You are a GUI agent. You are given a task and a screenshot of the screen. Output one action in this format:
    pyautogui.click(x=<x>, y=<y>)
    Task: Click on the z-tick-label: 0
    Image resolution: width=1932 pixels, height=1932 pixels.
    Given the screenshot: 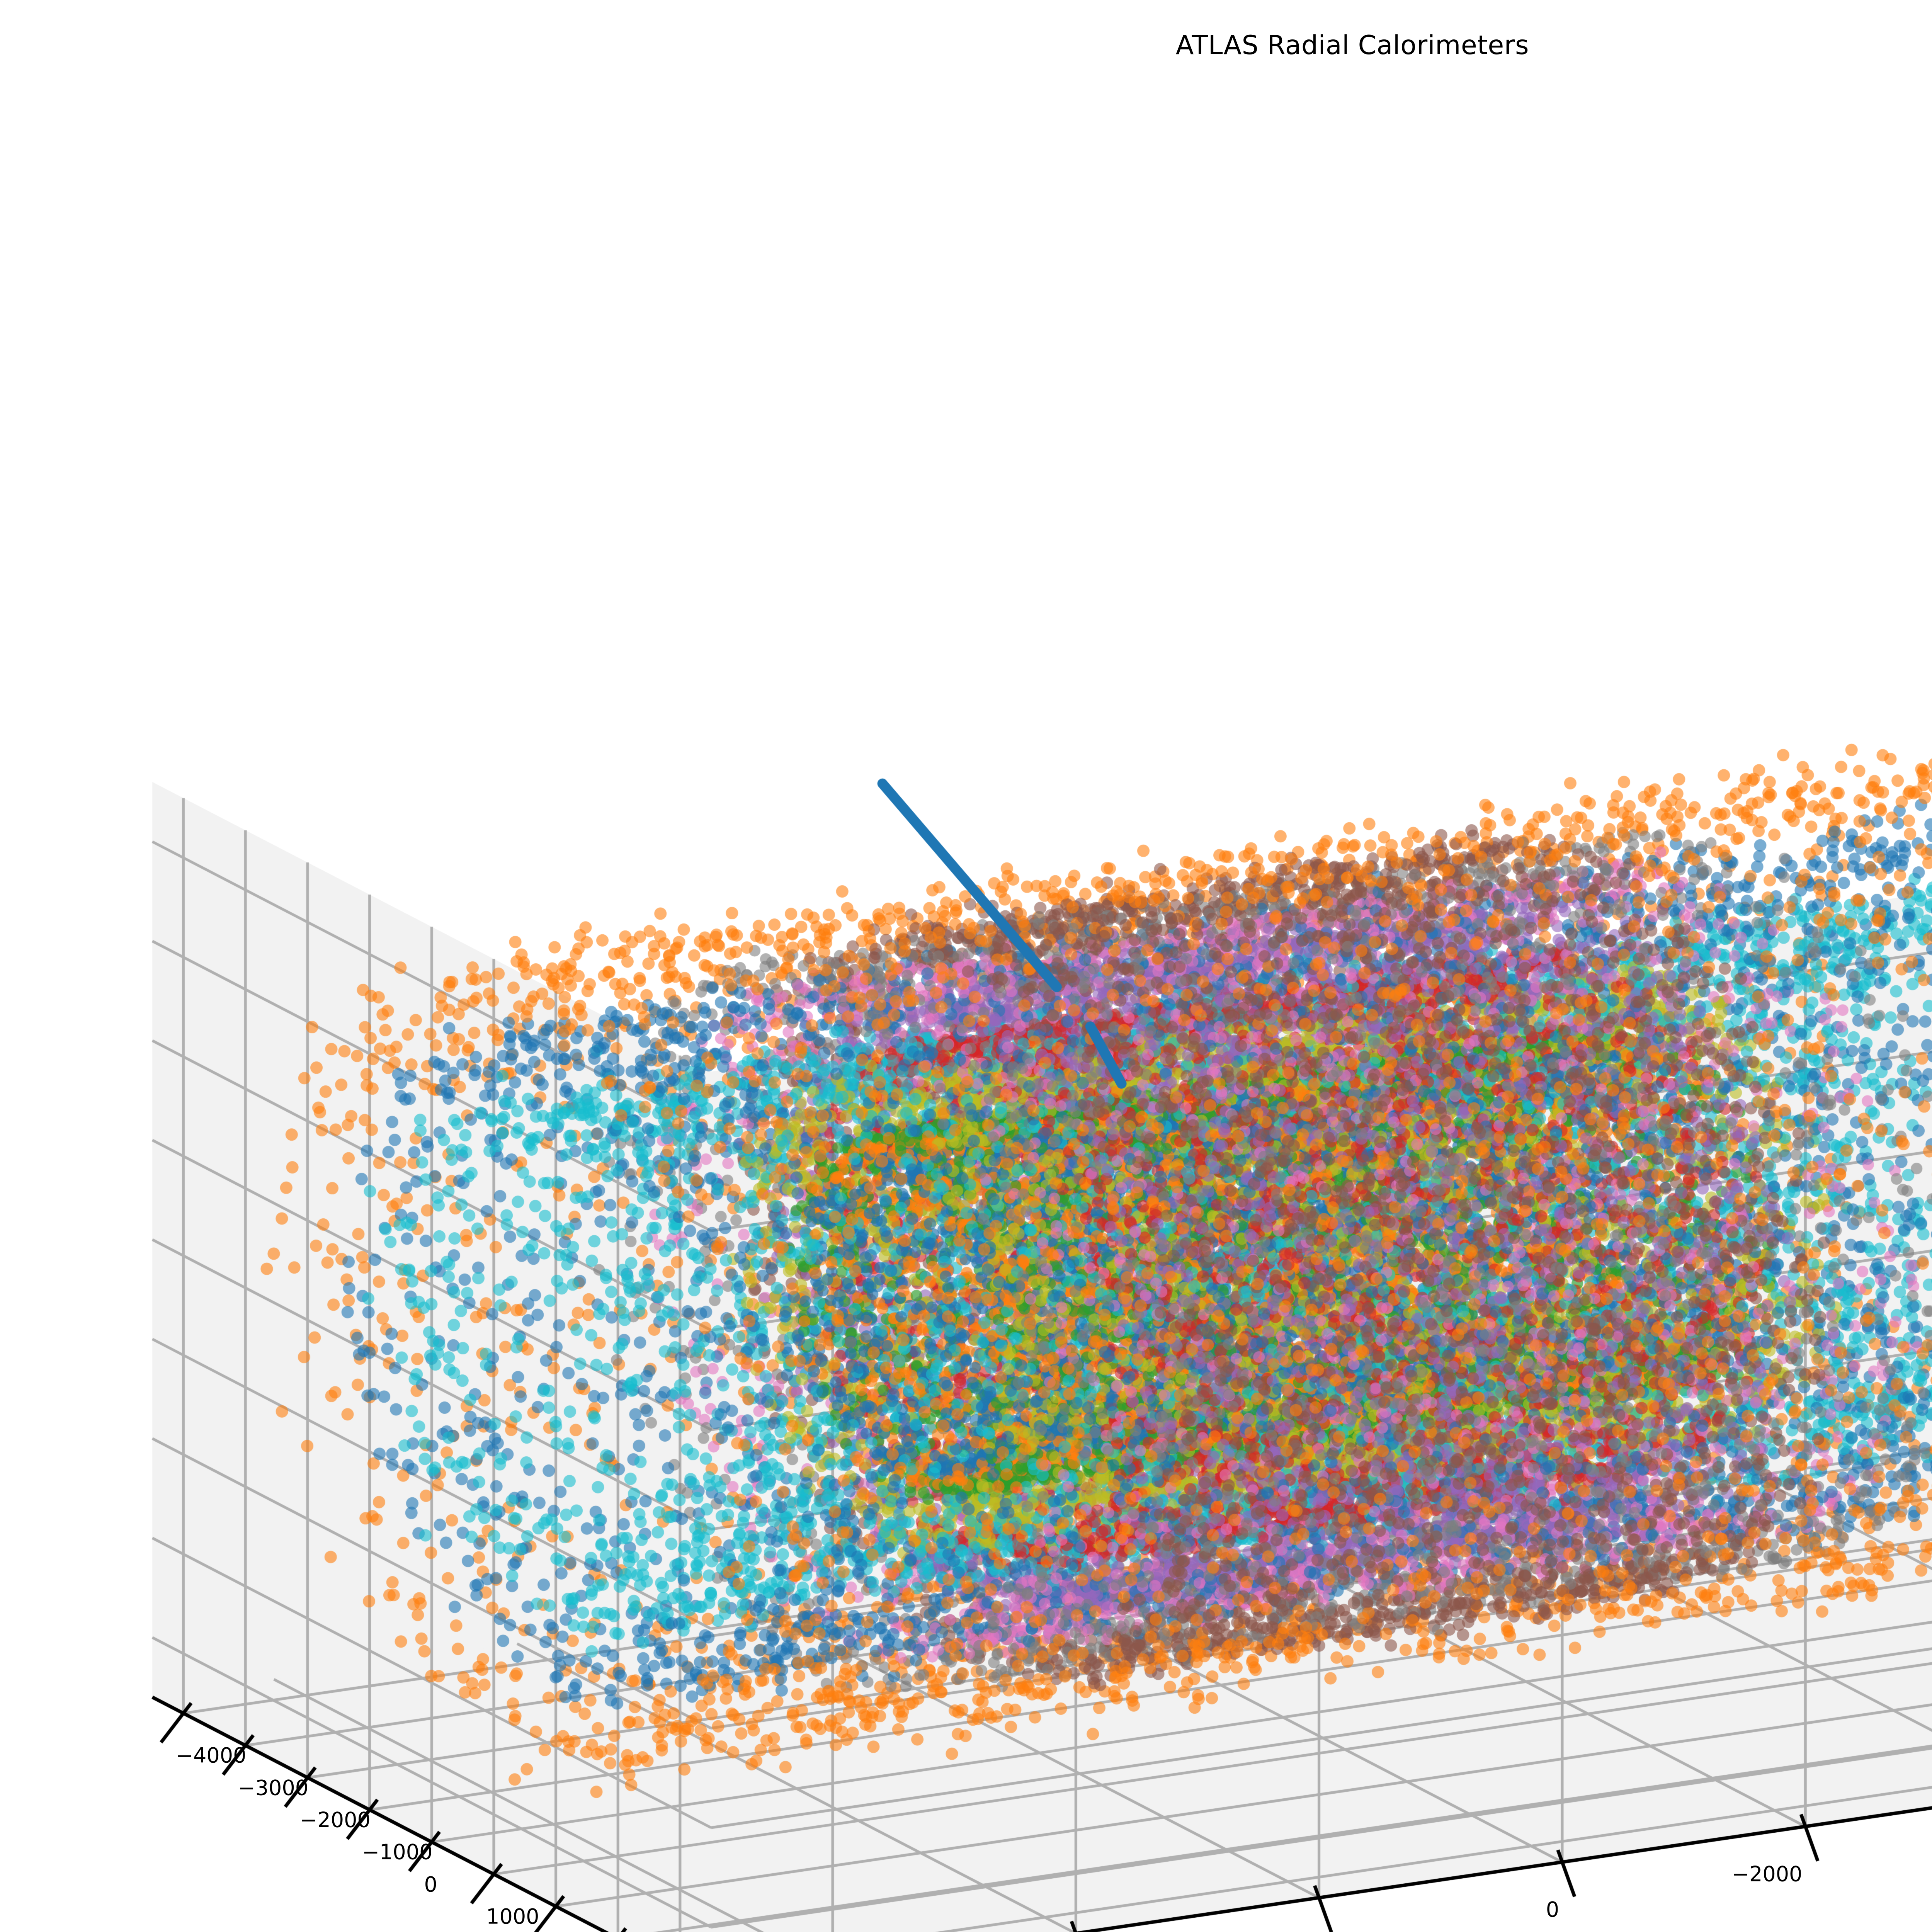 What is the action you would take?
    pyautogui.click(x=1553, y=1910)
    